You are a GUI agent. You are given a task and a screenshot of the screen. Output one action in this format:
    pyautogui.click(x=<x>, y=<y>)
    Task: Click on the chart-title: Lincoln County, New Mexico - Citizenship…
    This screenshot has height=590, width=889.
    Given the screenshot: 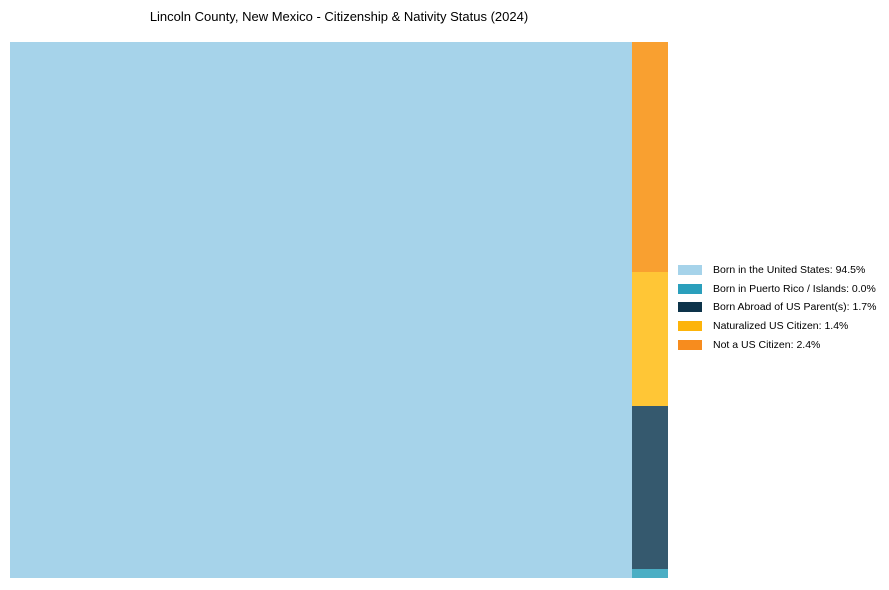 What is the action you would take?
    pyautogui.click(x=339, y=16)
    